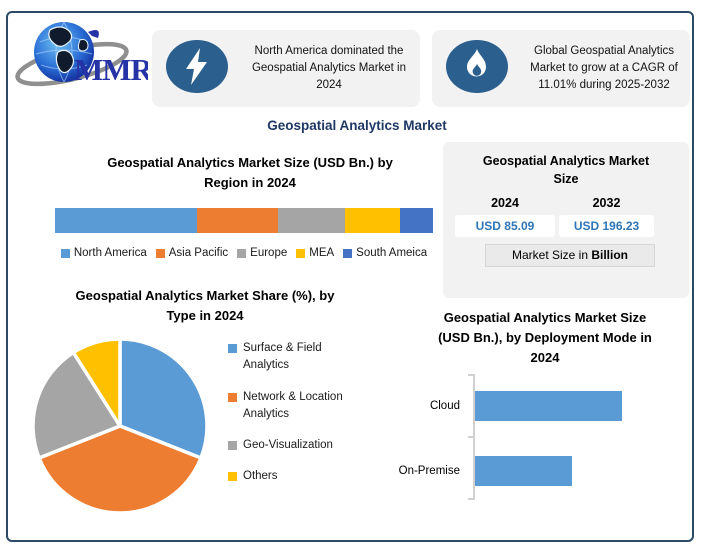 This screenshot has height=550, width=702. What do you see at coordinates (477, 68) in the screenshot?
I see `flame-icon` at bounding box center [477, 68].